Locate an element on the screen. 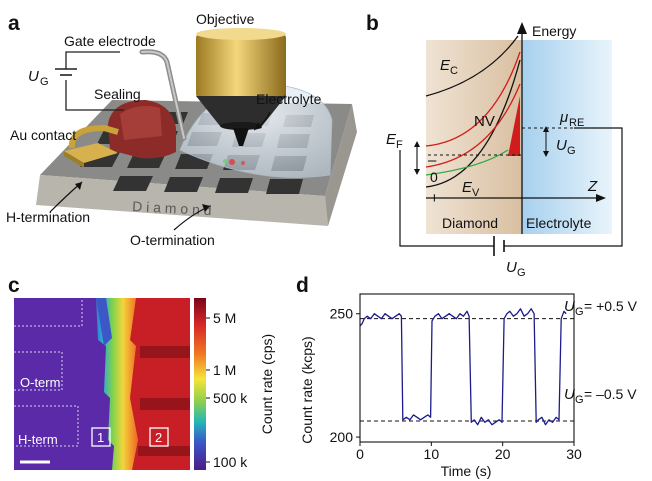 The height and width of the screenshot is (481, 652). au-contact is located at coordinates (91, 146).